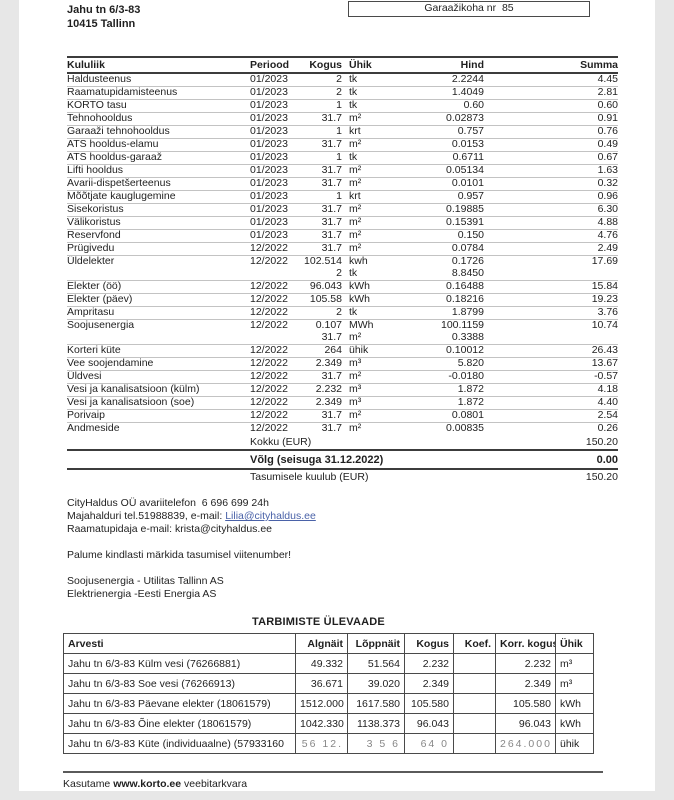  I want to click on cost-price: 0.150, so click(435, 236).